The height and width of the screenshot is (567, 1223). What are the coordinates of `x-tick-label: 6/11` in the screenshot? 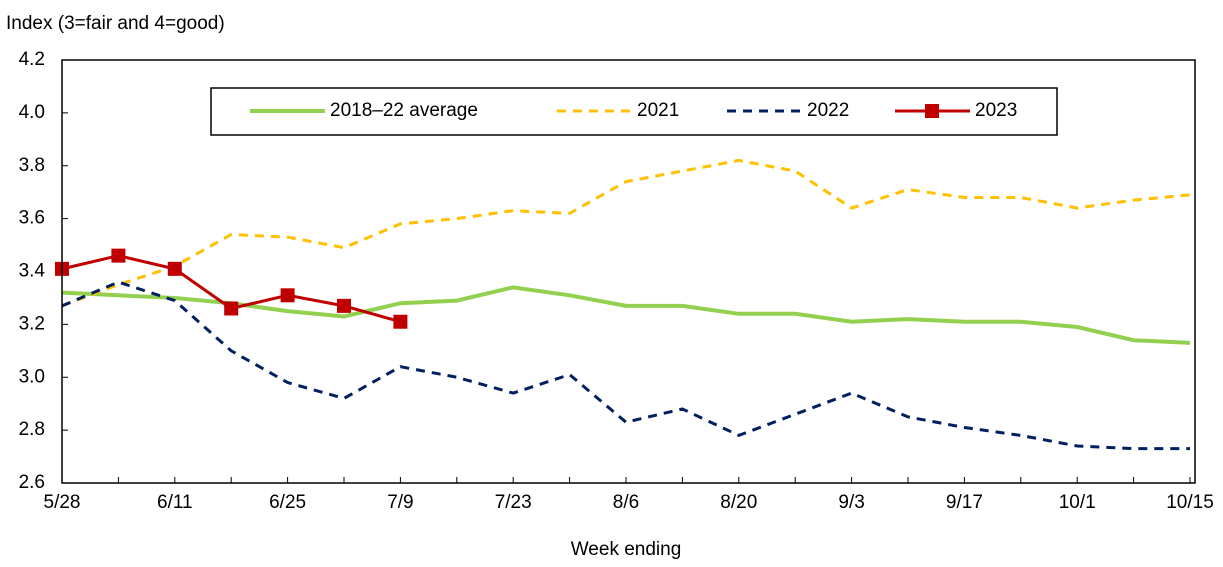 It's located at (175, 502).